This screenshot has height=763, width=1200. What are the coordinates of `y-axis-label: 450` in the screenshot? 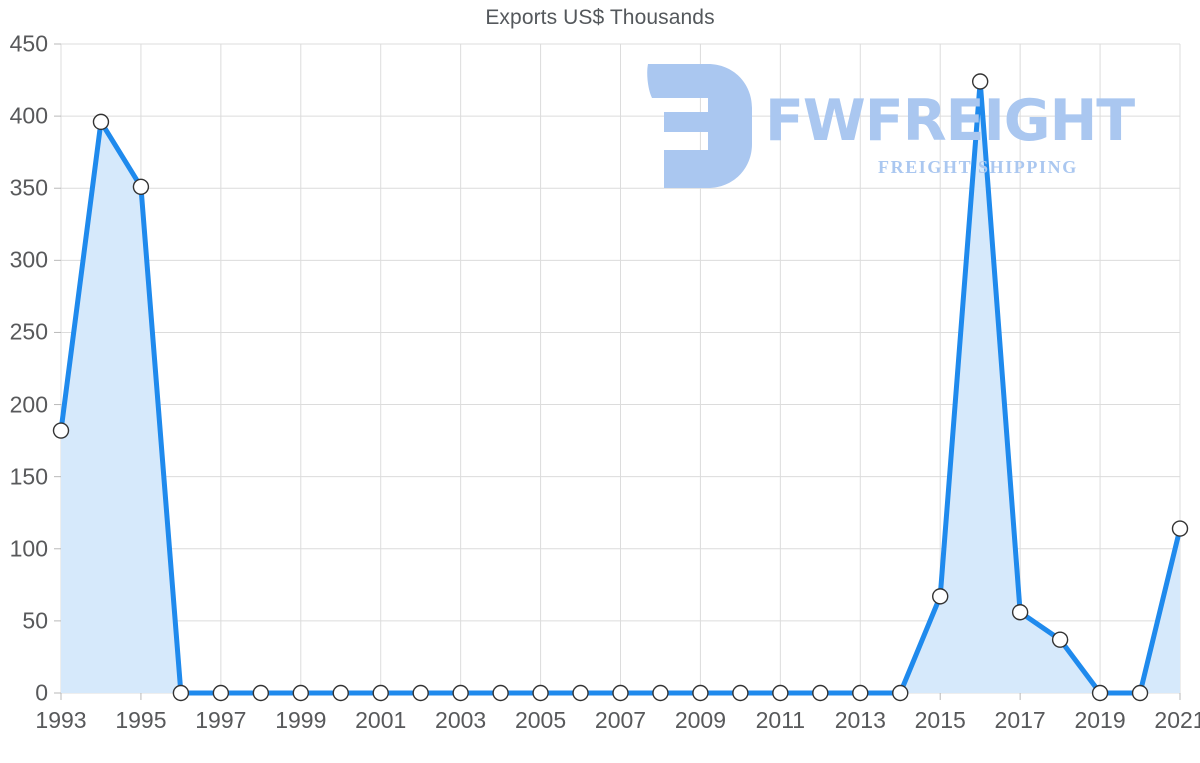 It's located at (28, 43).